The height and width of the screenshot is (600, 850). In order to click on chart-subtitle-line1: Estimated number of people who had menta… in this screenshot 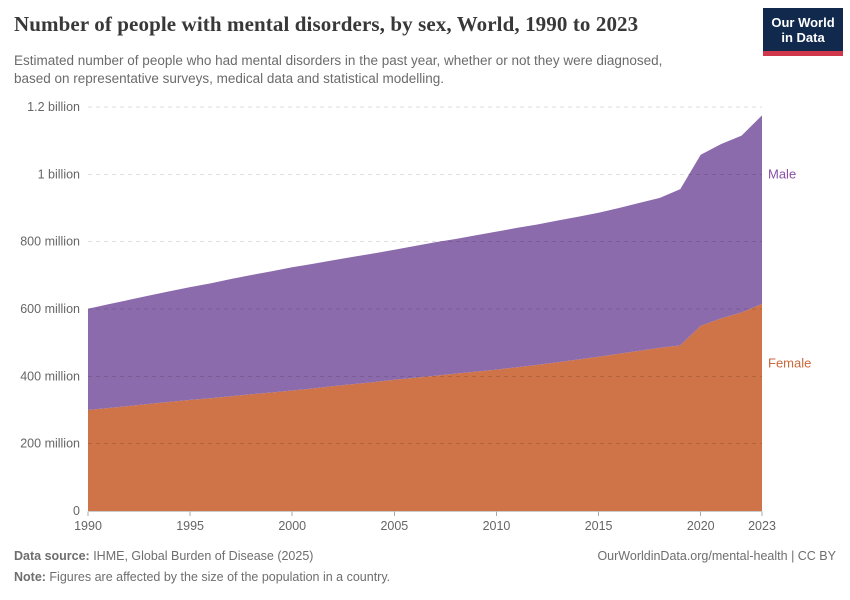, I will do `click(338, 60)`.